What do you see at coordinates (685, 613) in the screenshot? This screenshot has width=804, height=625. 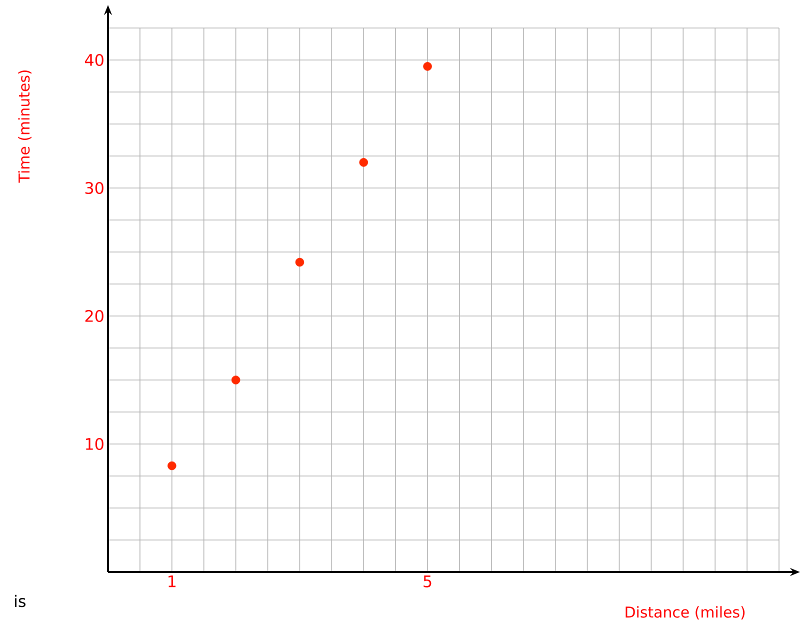 I see `x-axis-title: Distance (miles)` at bounding box center [685, 613].